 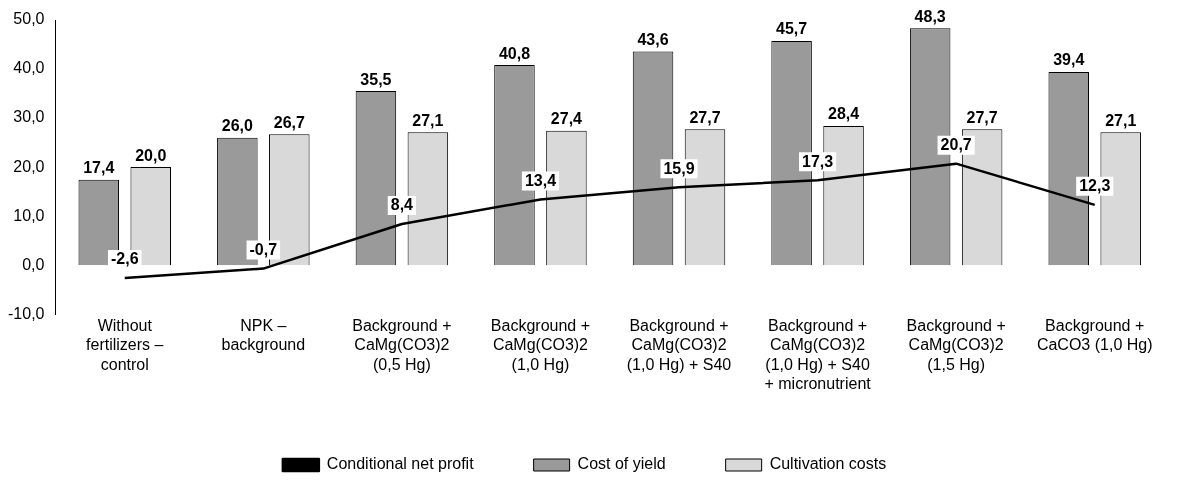 What do you see at coordinates (679, 168) in the screenshot?
I see `data-label: 15,9` at bounding box center [679, 168].